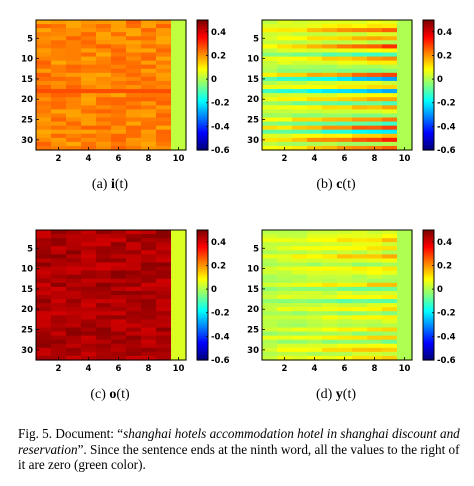  I want to click on x-tick-label: 10, so click(405, 369).